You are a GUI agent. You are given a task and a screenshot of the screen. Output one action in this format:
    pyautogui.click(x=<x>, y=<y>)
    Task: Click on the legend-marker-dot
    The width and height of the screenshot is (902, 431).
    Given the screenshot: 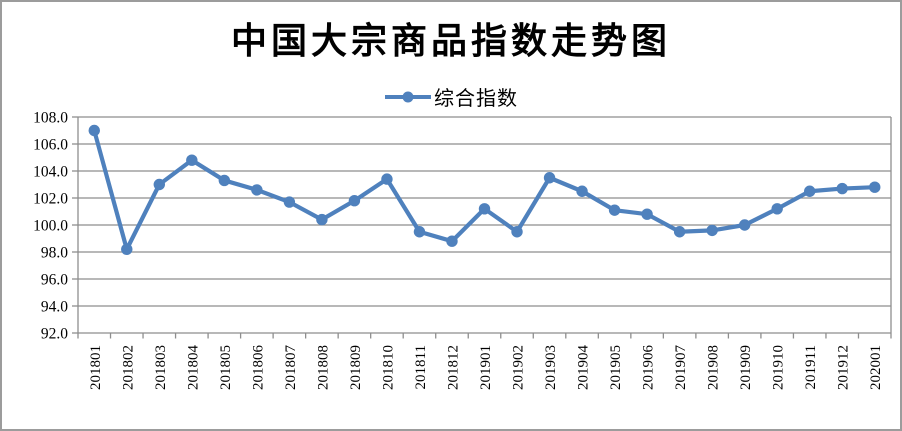 What is the action you would take?
    pyautogui.click(x=408, y=96)
    